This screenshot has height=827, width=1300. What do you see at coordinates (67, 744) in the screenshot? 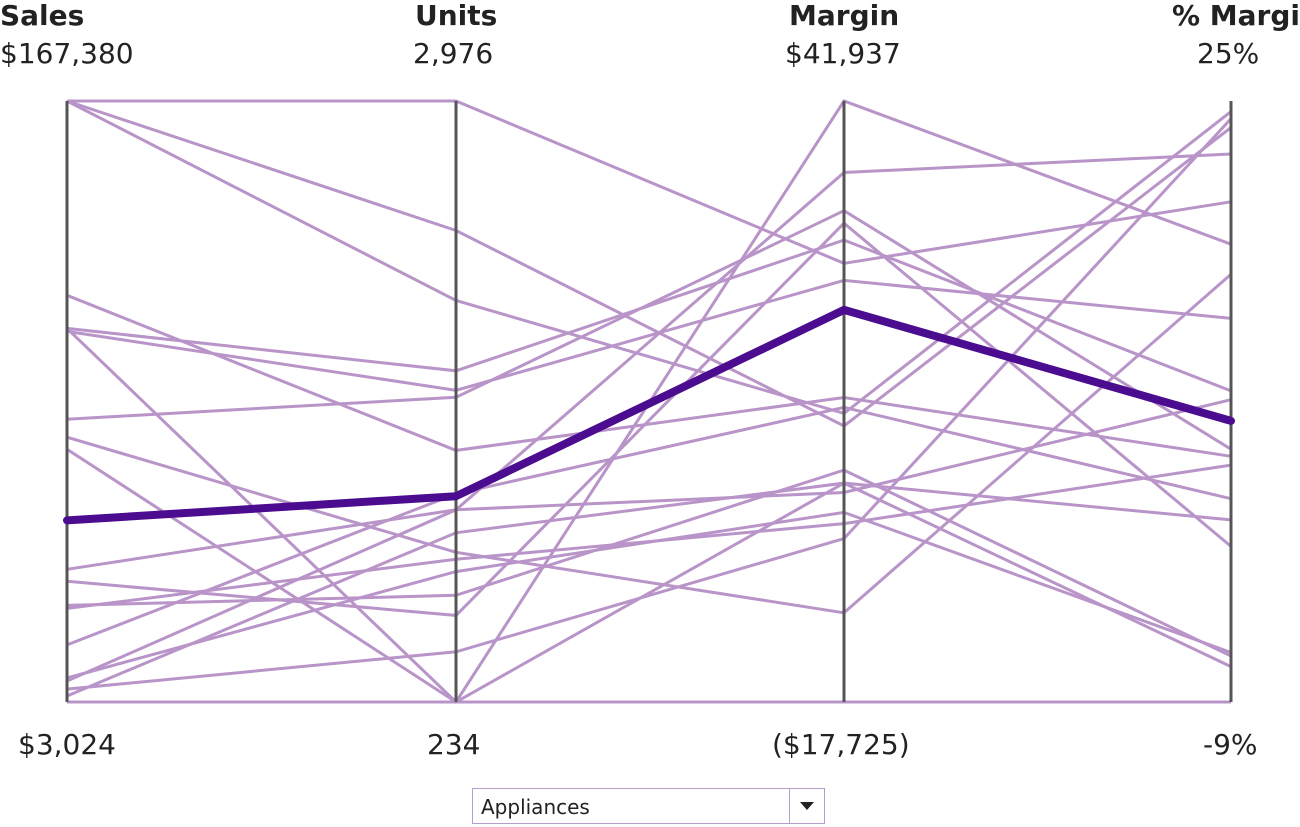
I see `axis-min-sales: $3,024` at bounding box center [67, 744].